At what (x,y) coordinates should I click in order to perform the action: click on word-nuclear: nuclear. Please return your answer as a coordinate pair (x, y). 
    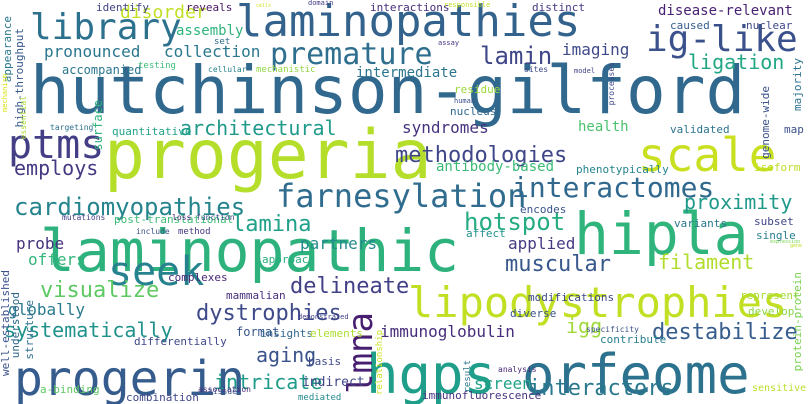
    Looking at the image, I should click on (769, 25).